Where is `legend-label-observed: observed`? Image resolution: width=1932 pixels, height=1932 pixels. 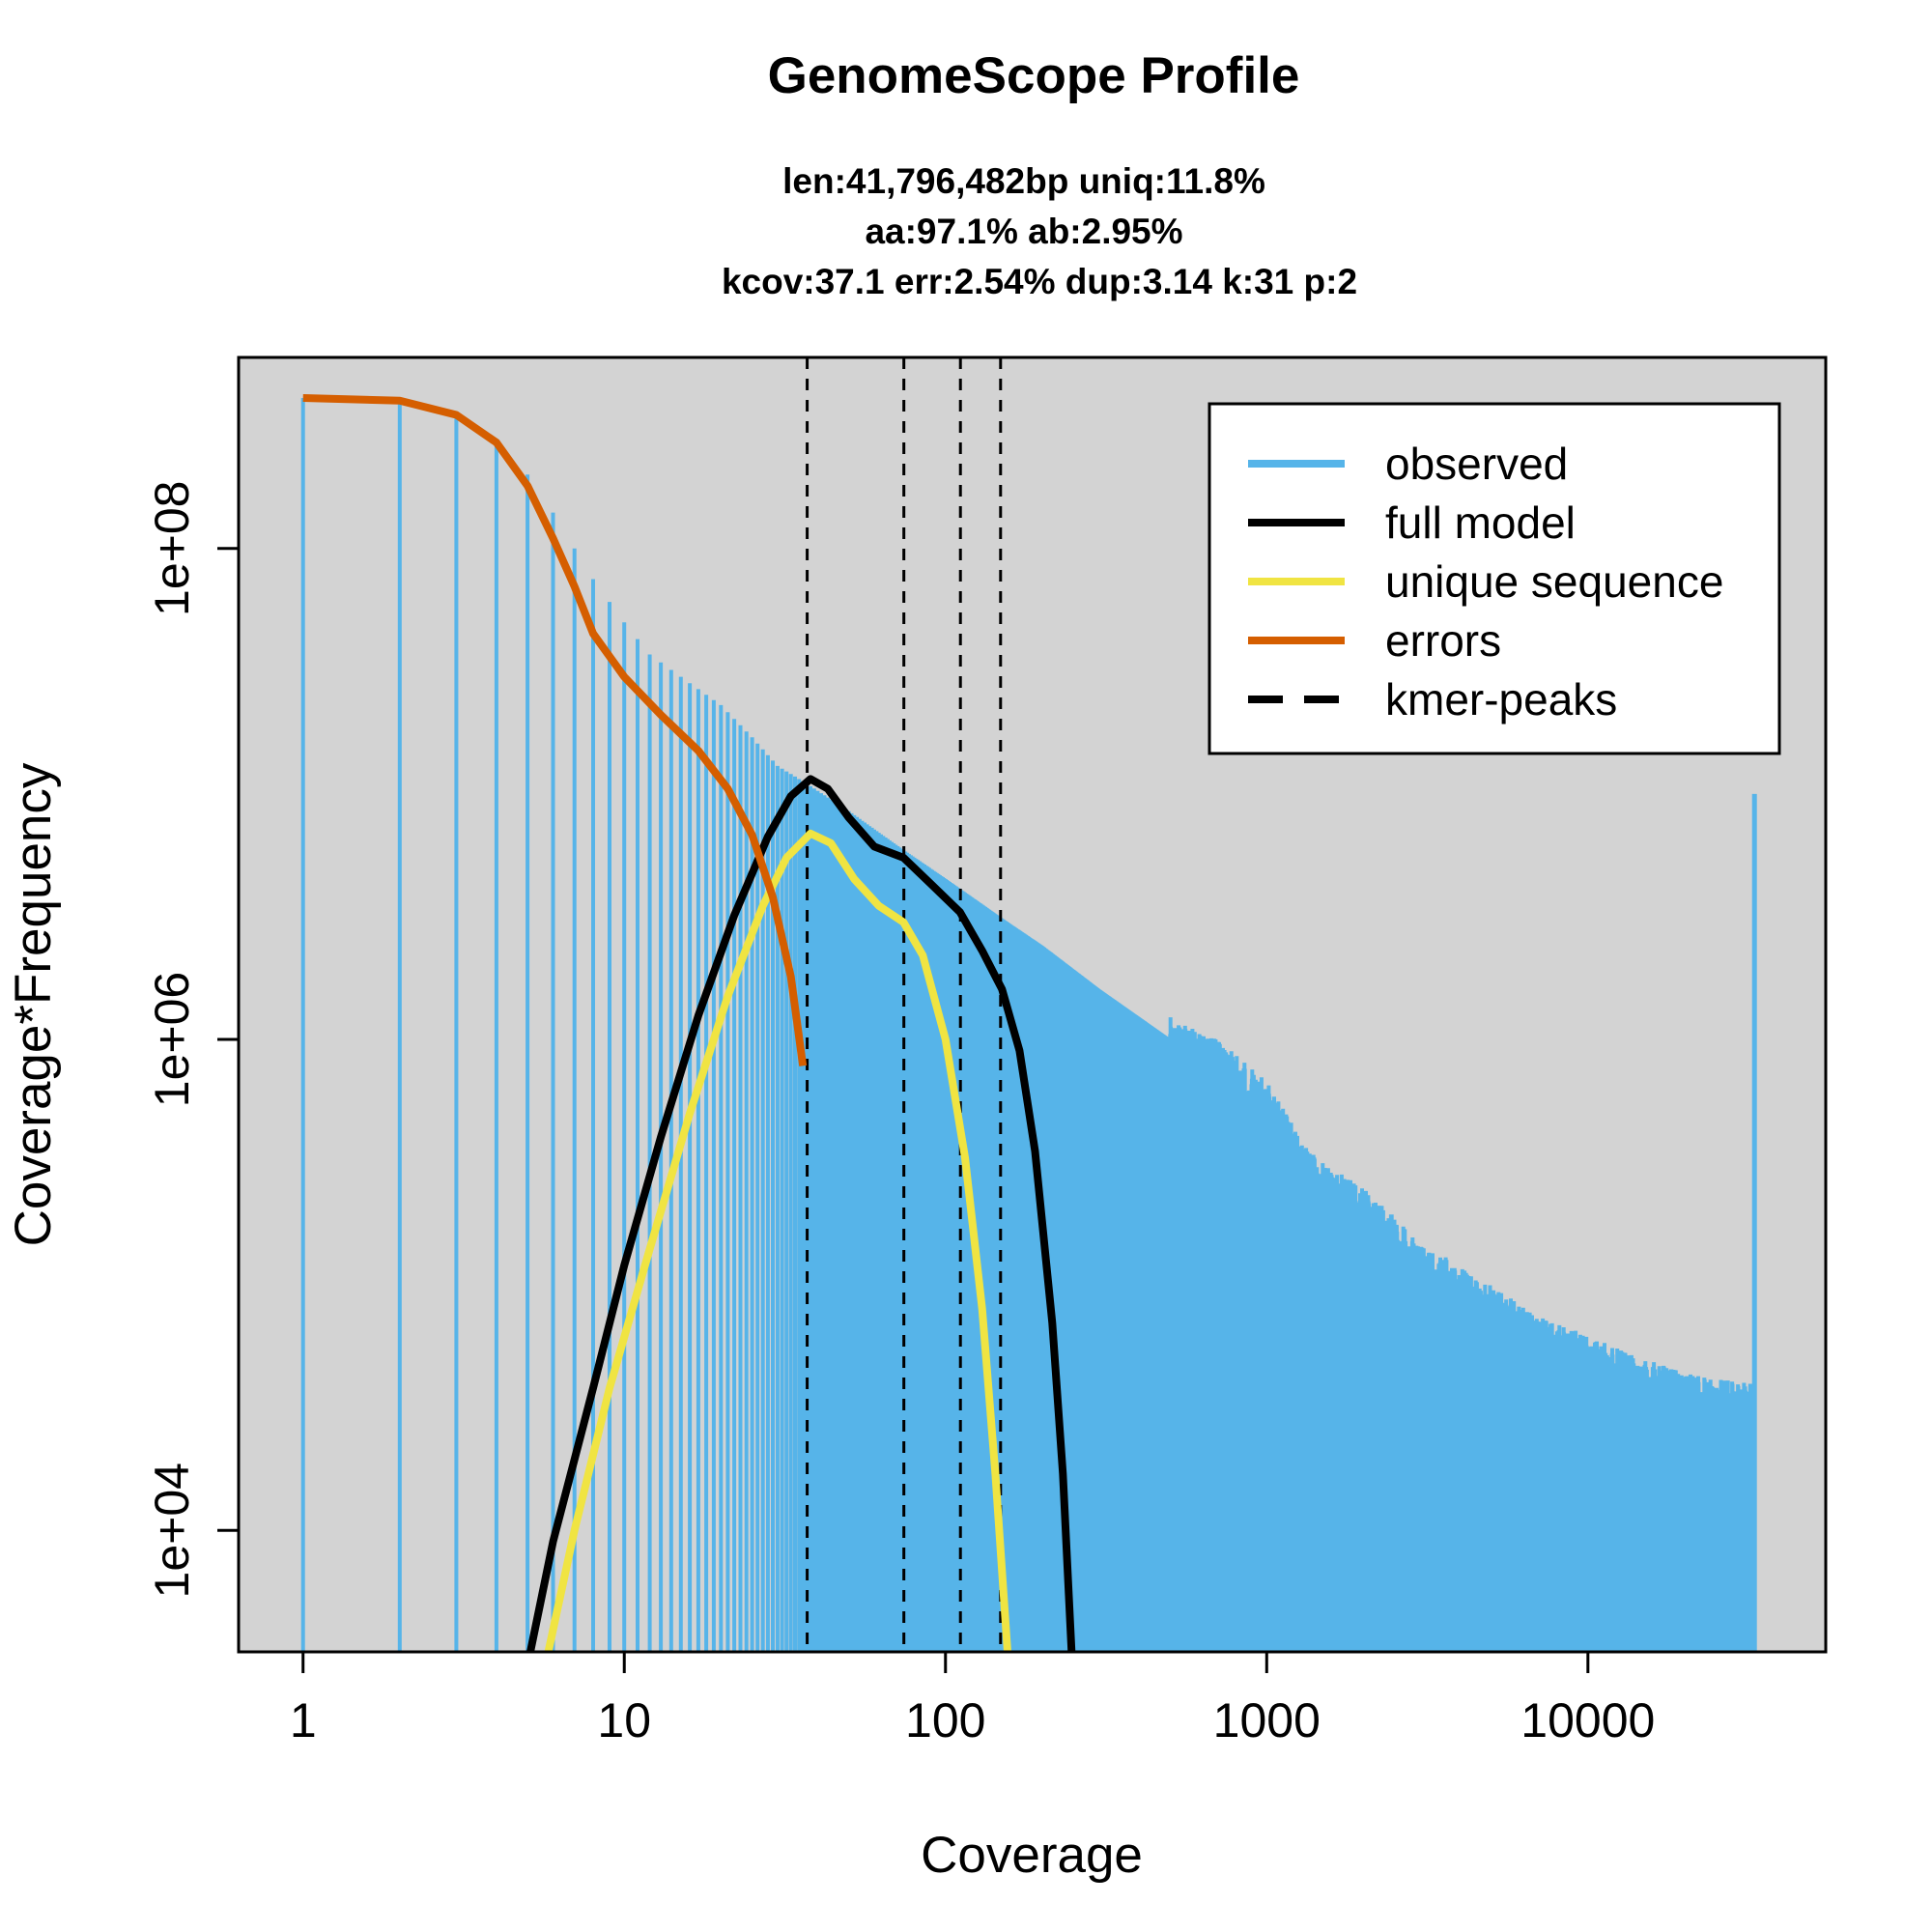
legend-label-observed: observed is located at coordinates (1476, 464).